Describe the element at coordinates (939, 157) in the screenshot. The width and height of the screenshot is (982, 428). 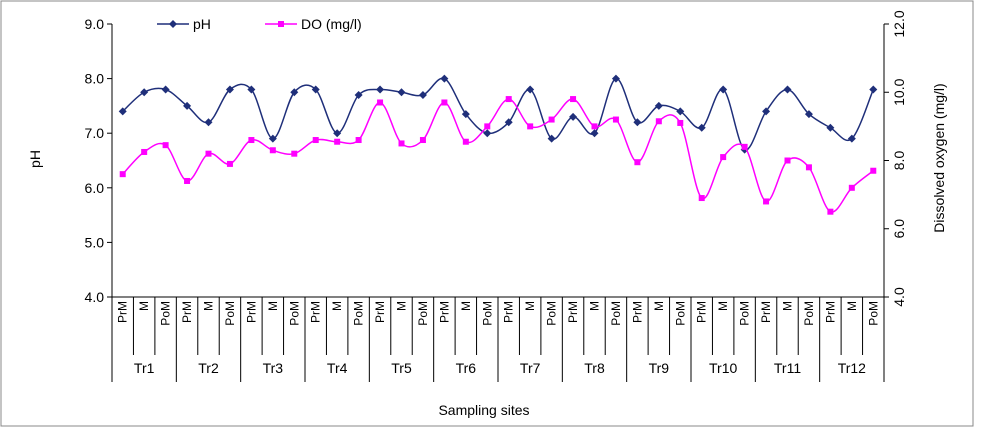
I see `y-axis-right-label: Dissolved oxygen (mg/l)` at that location.